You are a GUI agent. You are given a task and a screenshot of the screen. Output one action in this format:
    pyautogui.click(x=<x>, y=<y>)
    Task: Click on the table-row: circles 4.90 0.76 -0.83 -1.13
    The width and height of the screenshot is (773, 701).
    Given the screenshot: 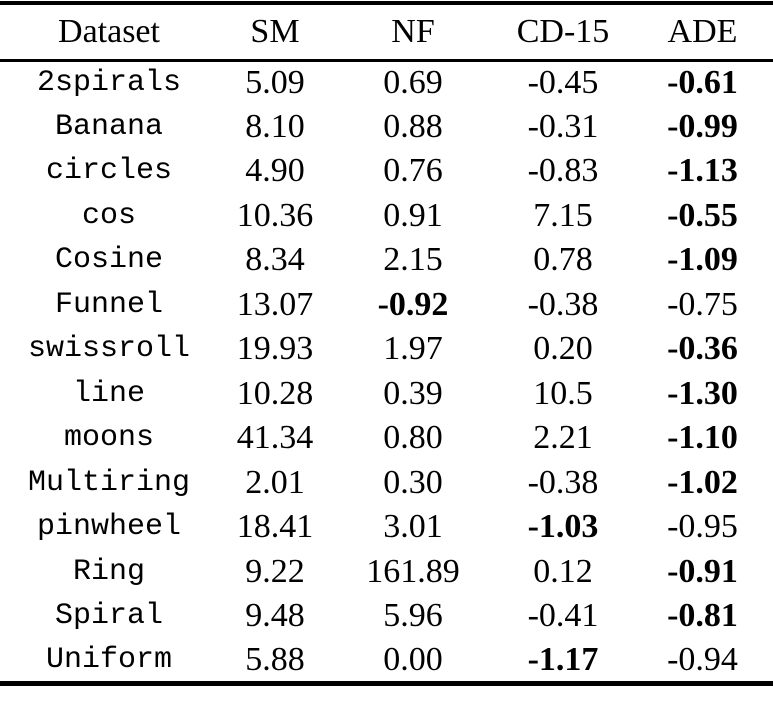 What is the action you would take?
    pyautogui.click(x=386, y=171)
    